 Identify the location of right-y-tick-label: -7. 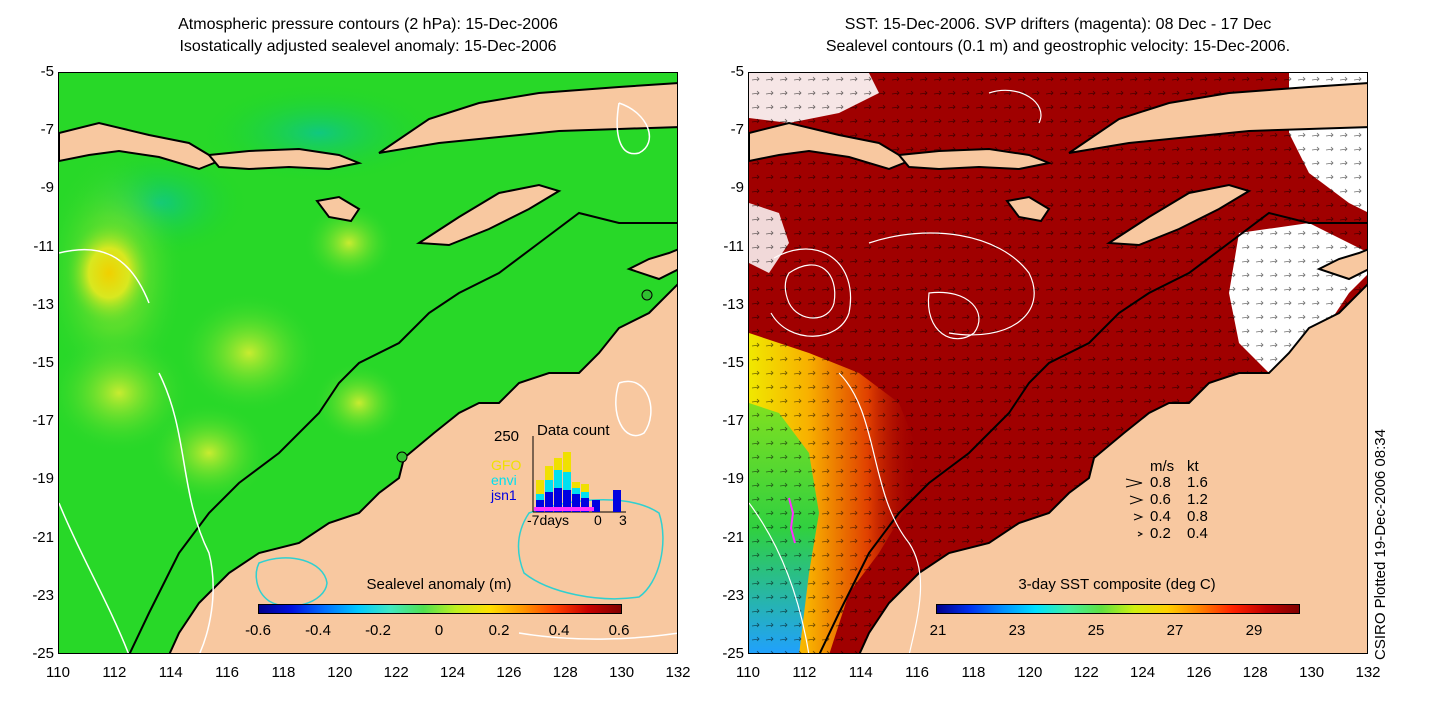
(737, 130).